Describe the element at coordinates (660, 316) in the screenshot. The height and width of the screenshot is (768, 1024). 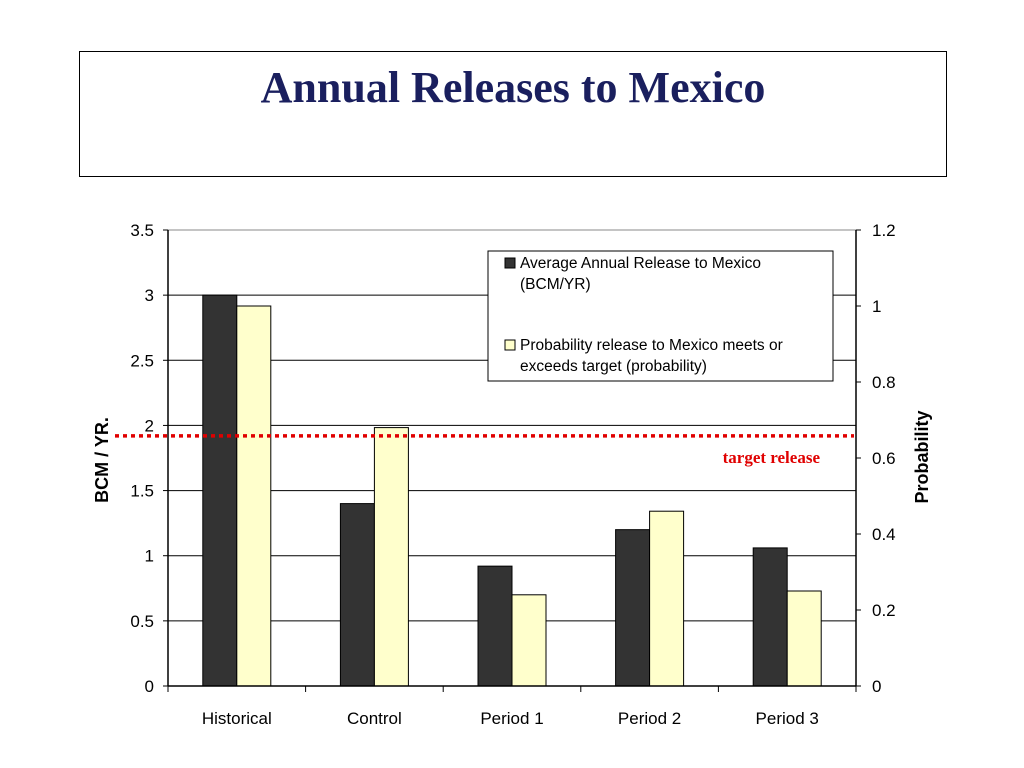
I see `legend-box` at that location.